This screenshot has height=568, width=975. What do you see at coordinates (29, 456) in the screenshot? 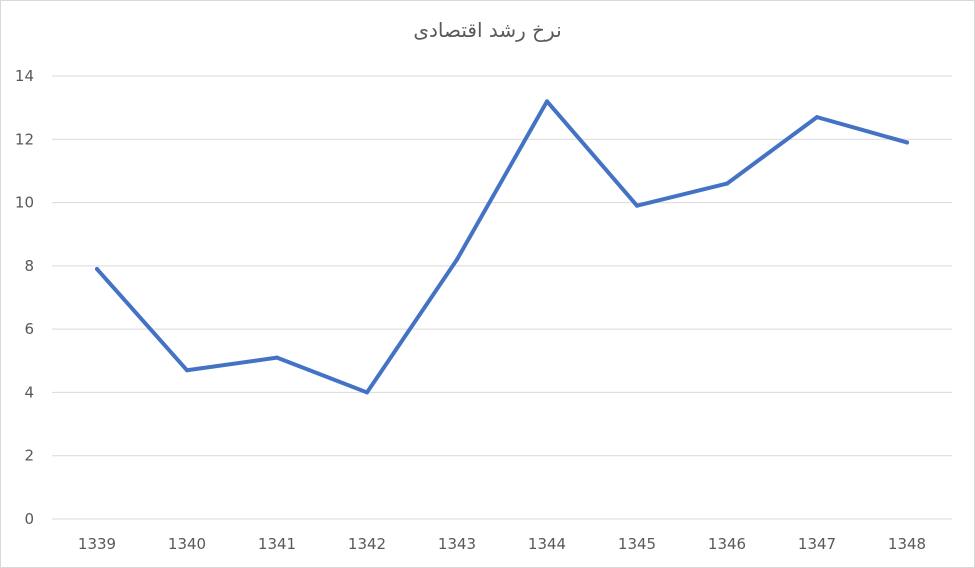
I see `y-tick-label: 2` at bounding box center [29, 456].